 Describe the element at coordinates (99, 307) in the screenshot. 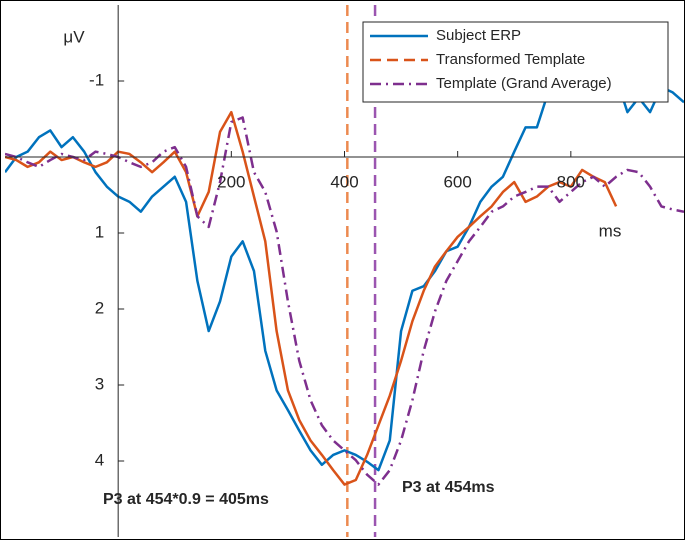

I see `y-tick-label: 2` at that location.